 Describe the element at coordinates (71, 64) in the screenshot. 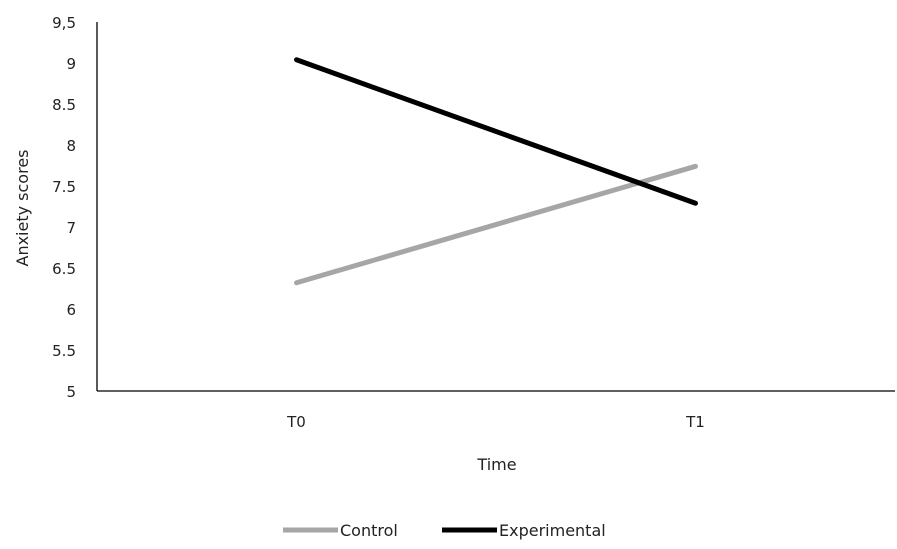

I see `y-tick-label: 9` at that location.